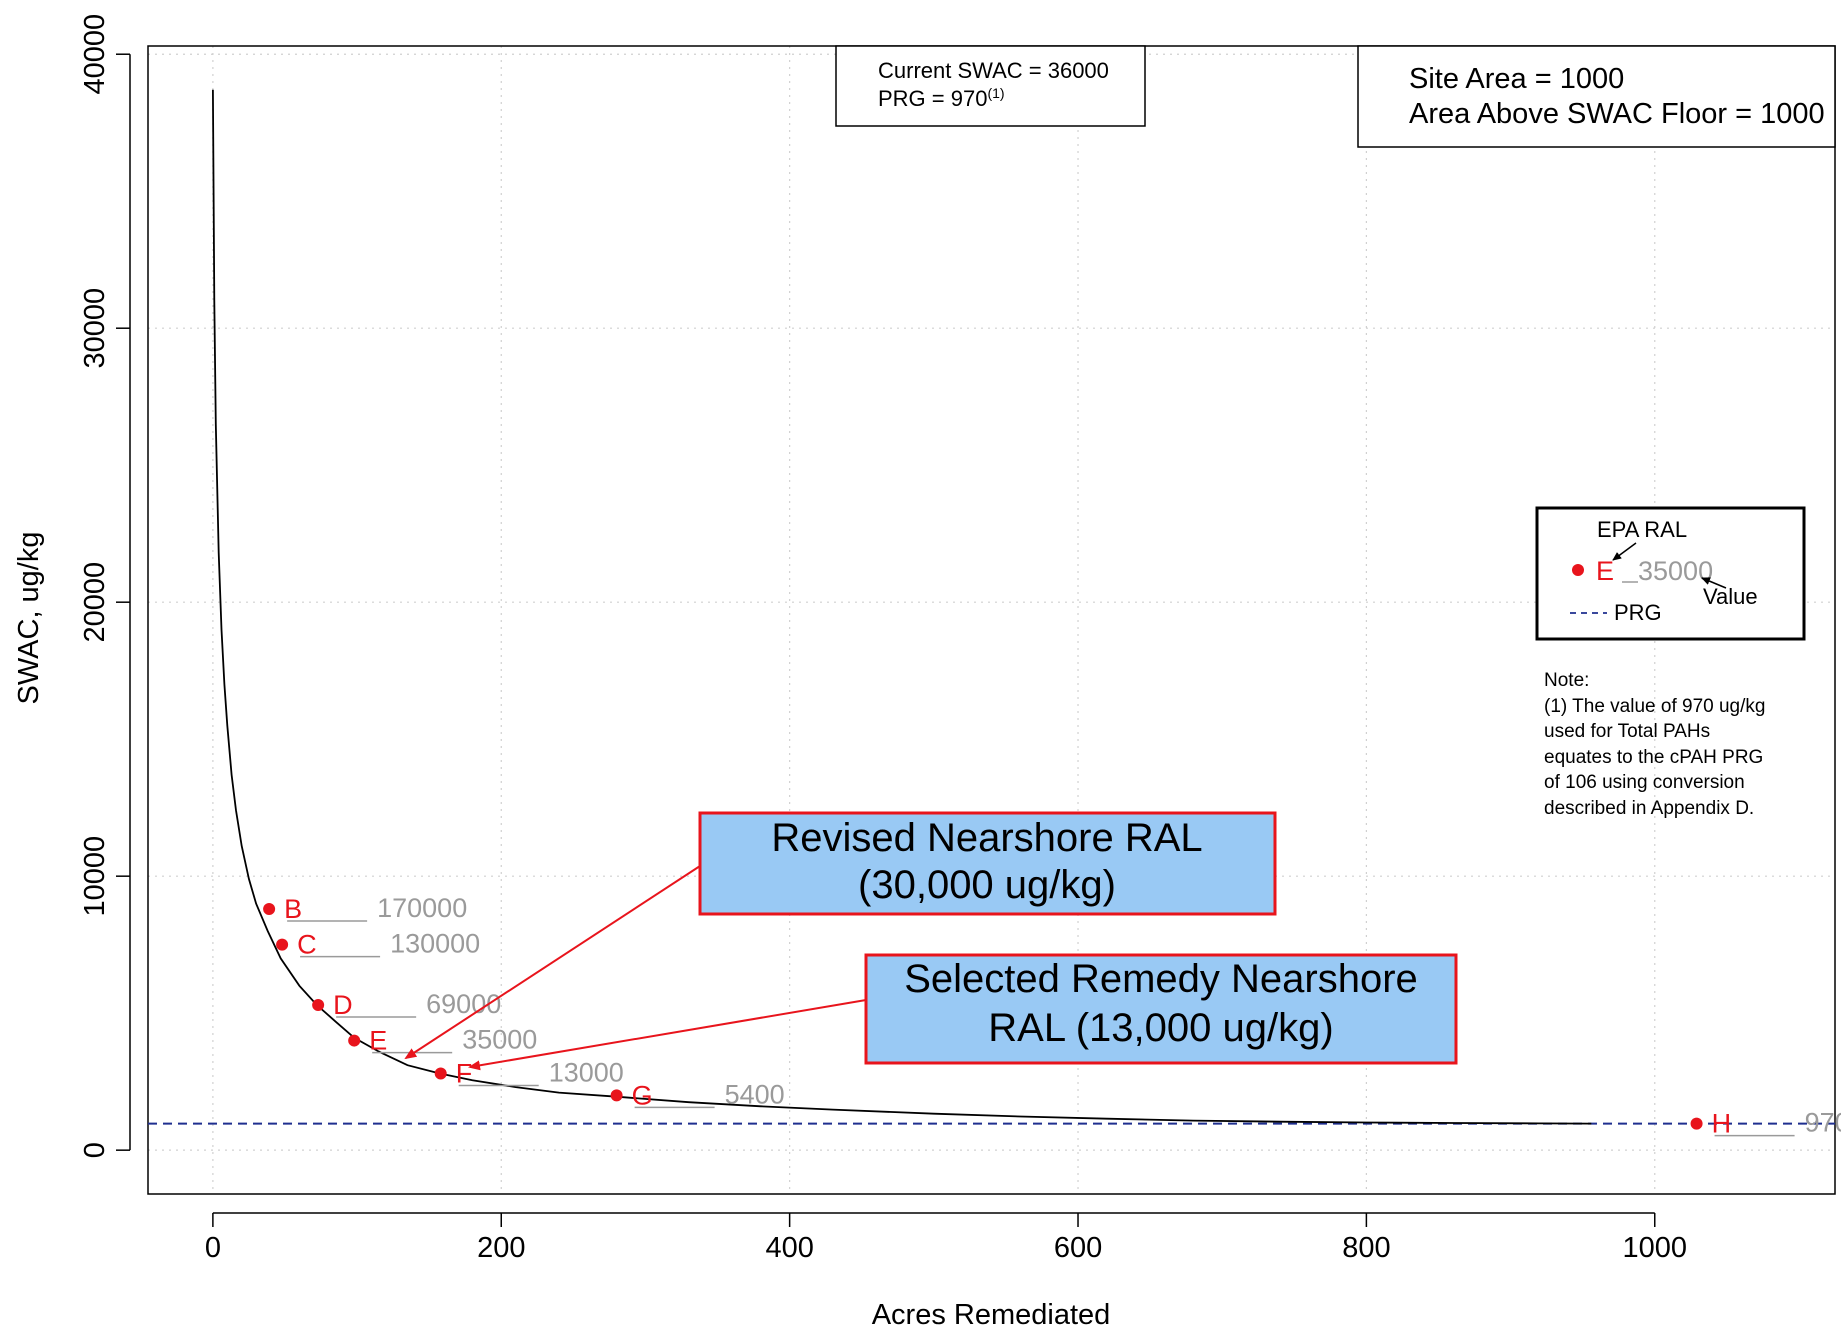 The width and height of the screenshot is (1841, 1330). Describe the element at coordinates (1566, 680) in the screenshot. I see `note-title: Note:` at that location.